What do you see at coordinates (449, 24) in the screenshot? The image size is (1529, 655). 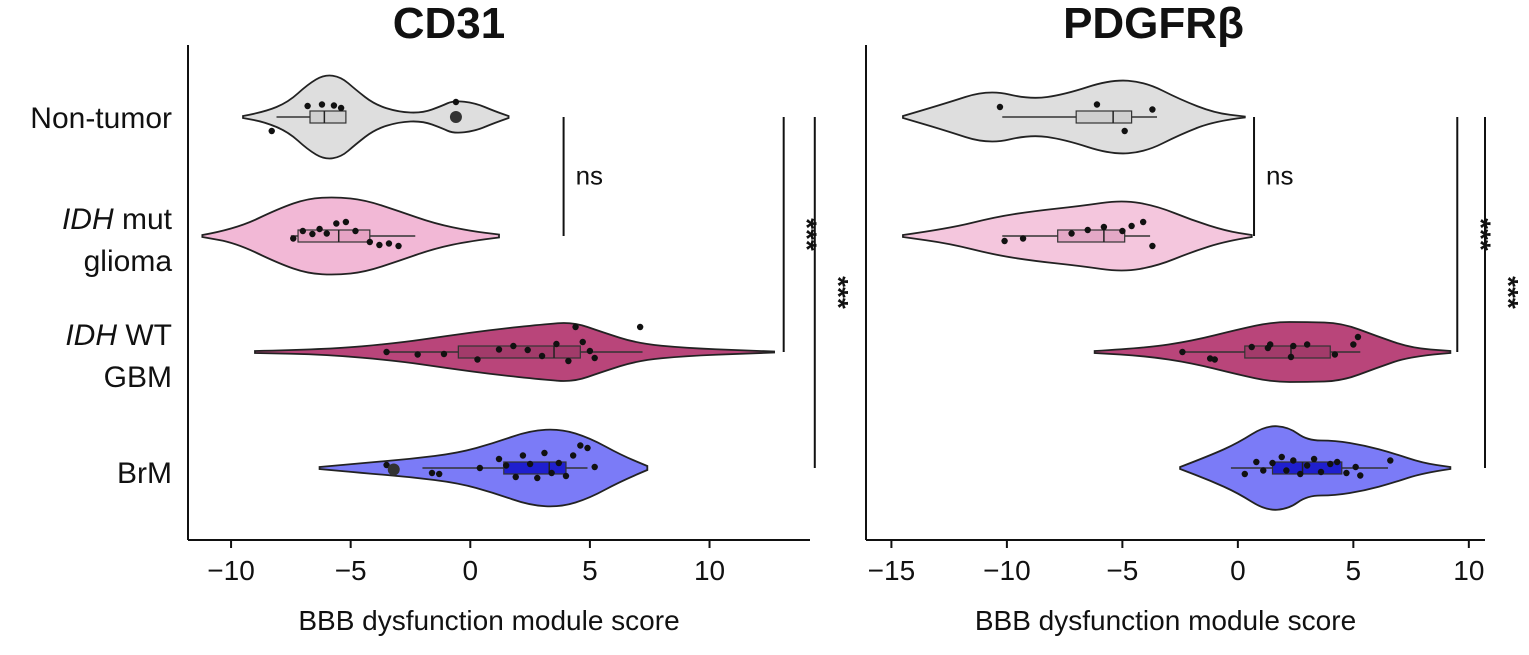 I see `chart-title: CD31` at bounding box center [449, 24].